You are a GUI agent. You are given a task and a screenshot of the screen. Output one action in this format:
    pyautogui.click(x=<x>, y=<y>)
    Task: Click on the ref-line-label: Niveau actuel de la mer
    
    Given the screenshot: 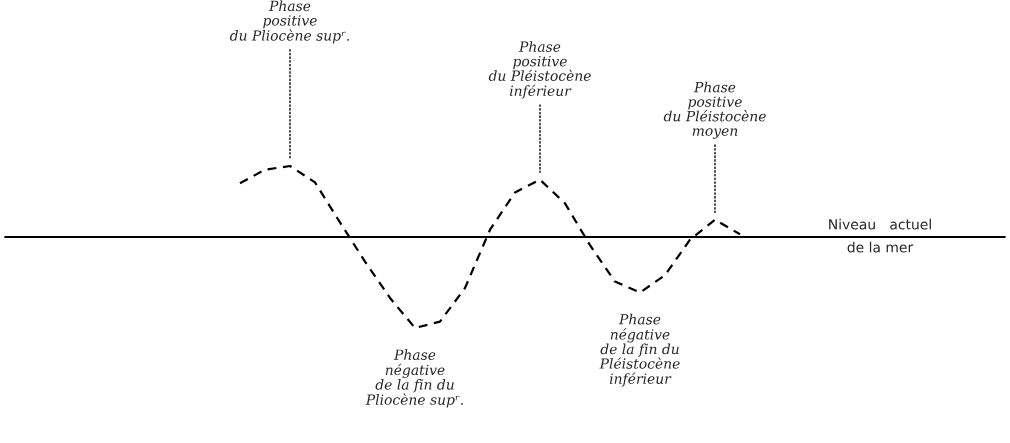 What is the action you would take?
    pyautogui.click(x=880, y=235)
    